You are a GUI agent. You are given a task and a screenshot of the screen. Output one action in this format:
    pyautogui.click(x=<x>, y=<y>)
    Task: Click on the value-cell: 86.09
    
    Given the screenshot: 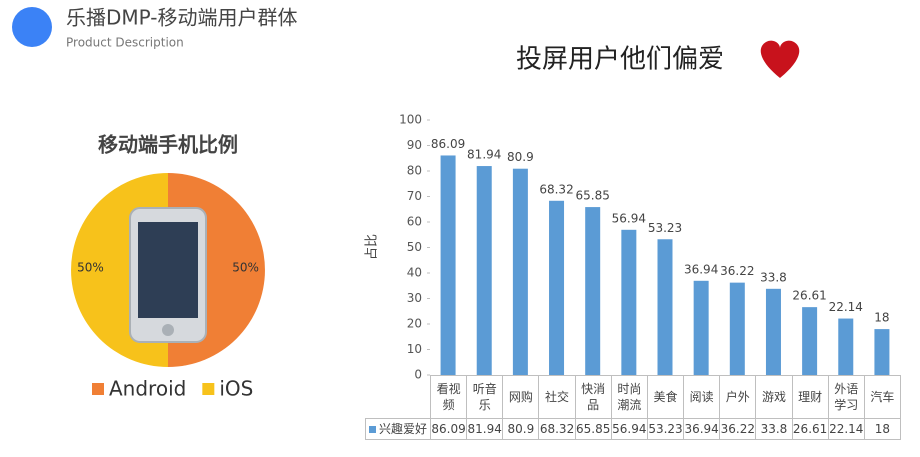 What is the action you would take?
    pyautogui.click(x=449, y=429)
    